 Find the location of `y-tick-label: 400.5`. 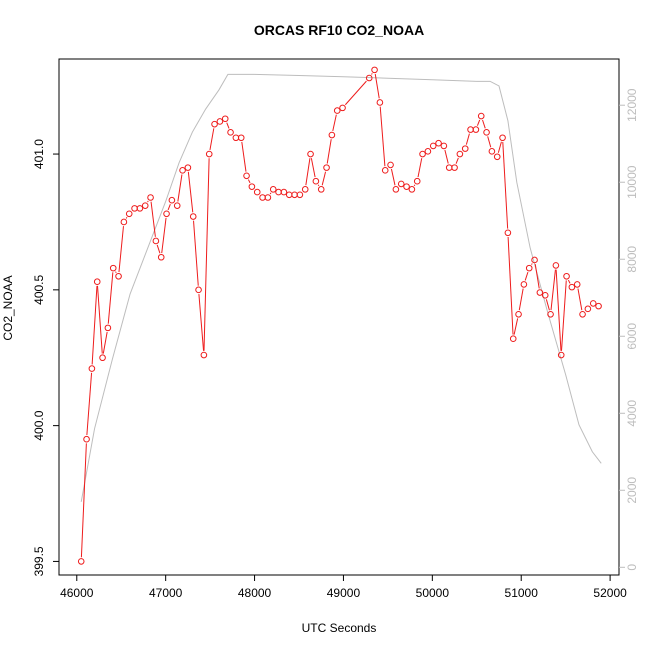

y-tick-label: 400.5 is located at coordinates (39, 290).